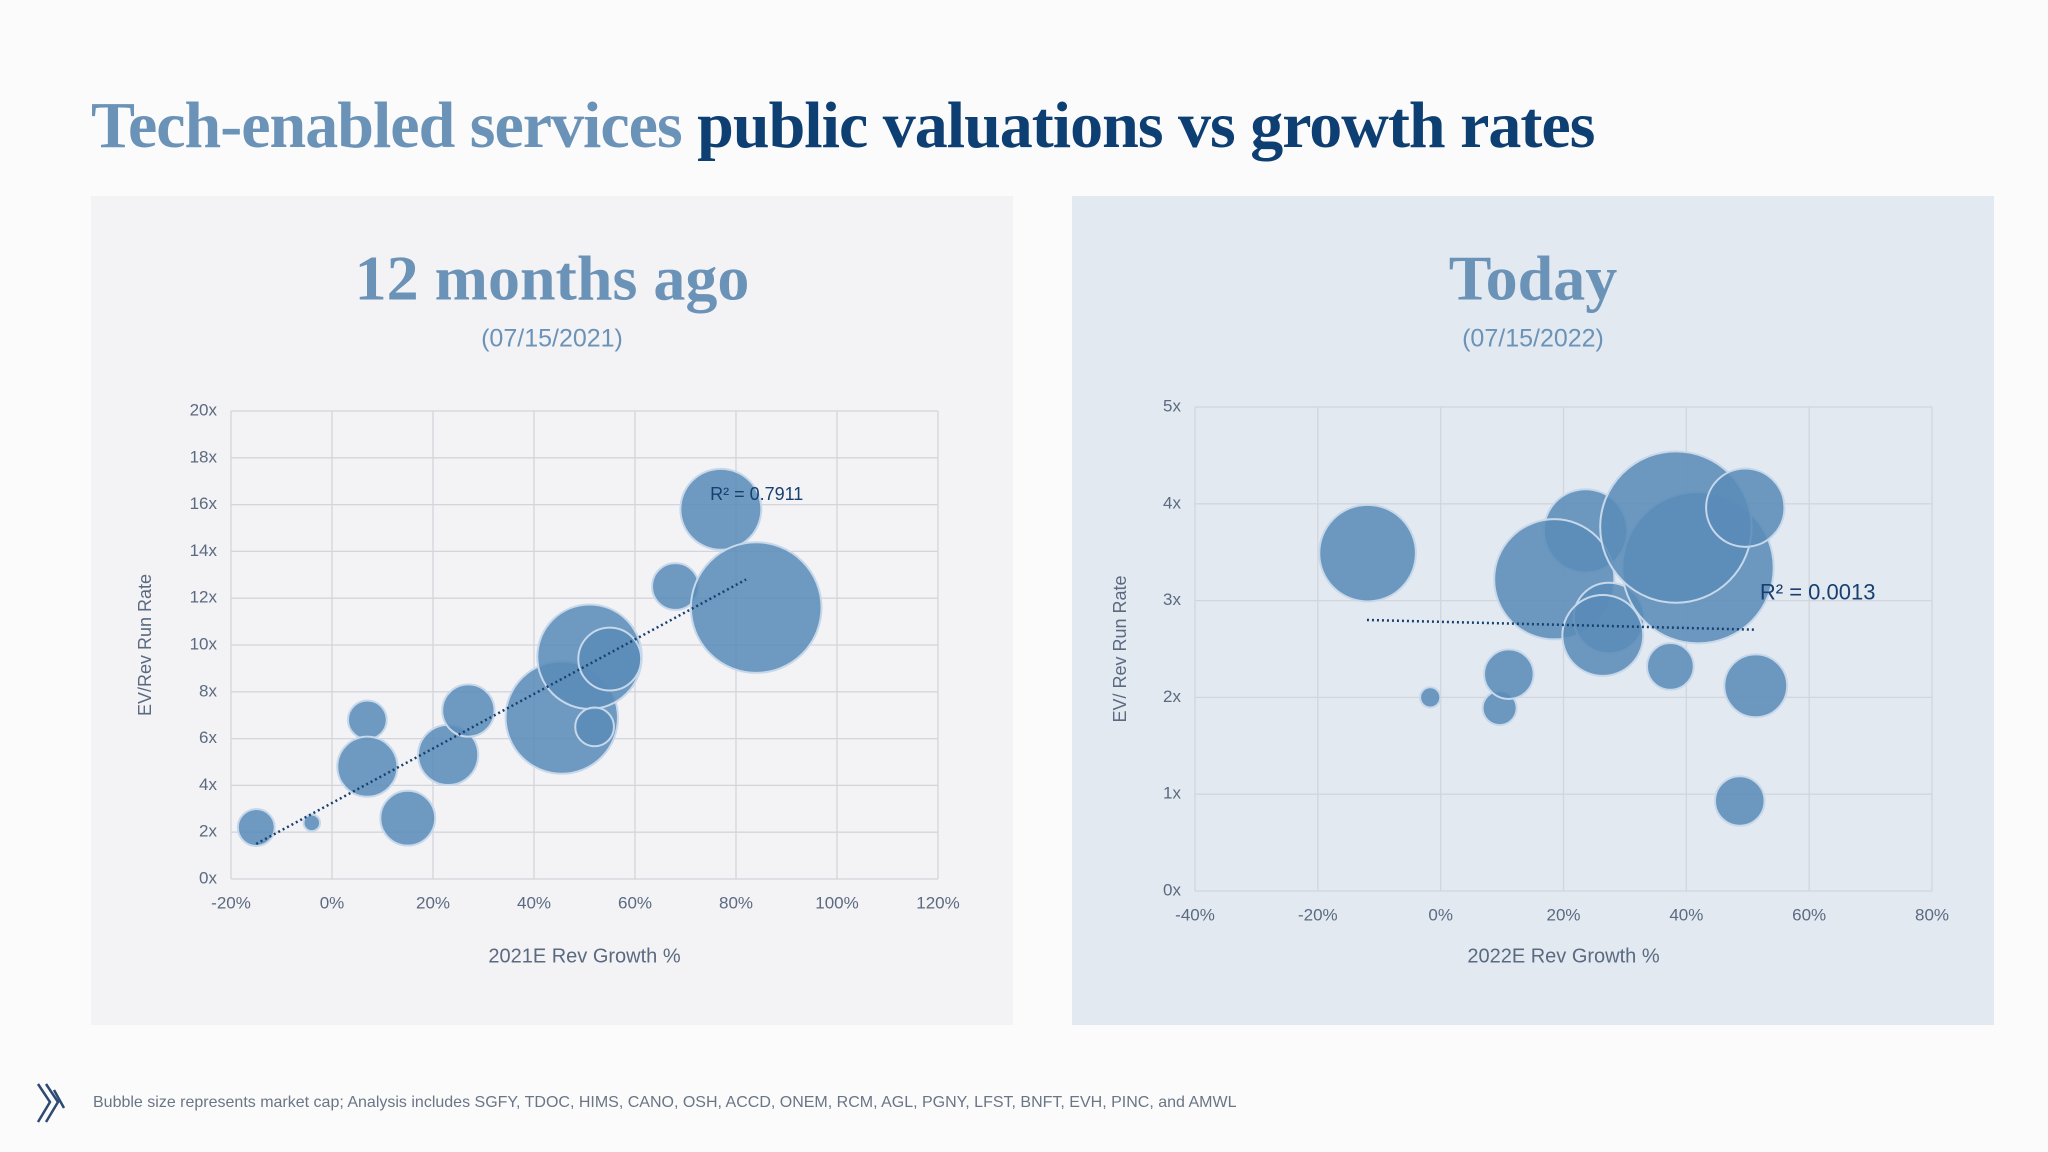  I want to click on y-tick-label: 12x, so click(204, 597).